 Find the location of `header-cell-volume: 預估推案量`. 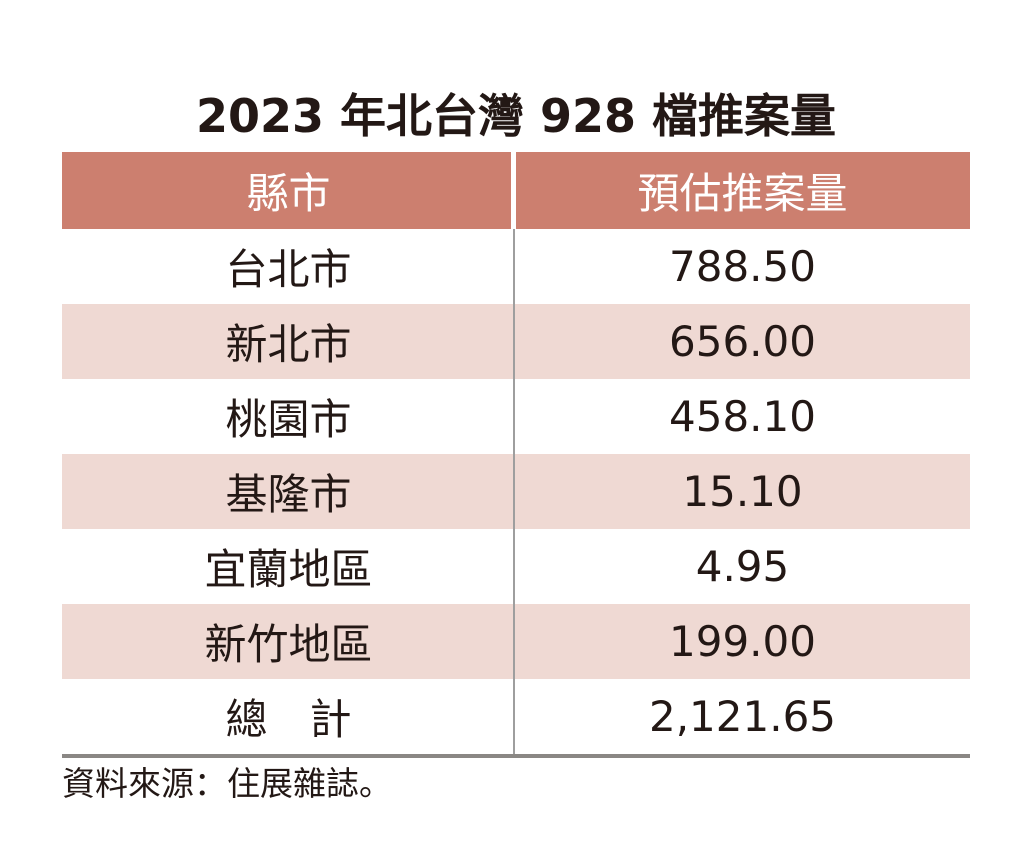

header-cell-volume: 預估推案量 is located at coordinates (742, 193).